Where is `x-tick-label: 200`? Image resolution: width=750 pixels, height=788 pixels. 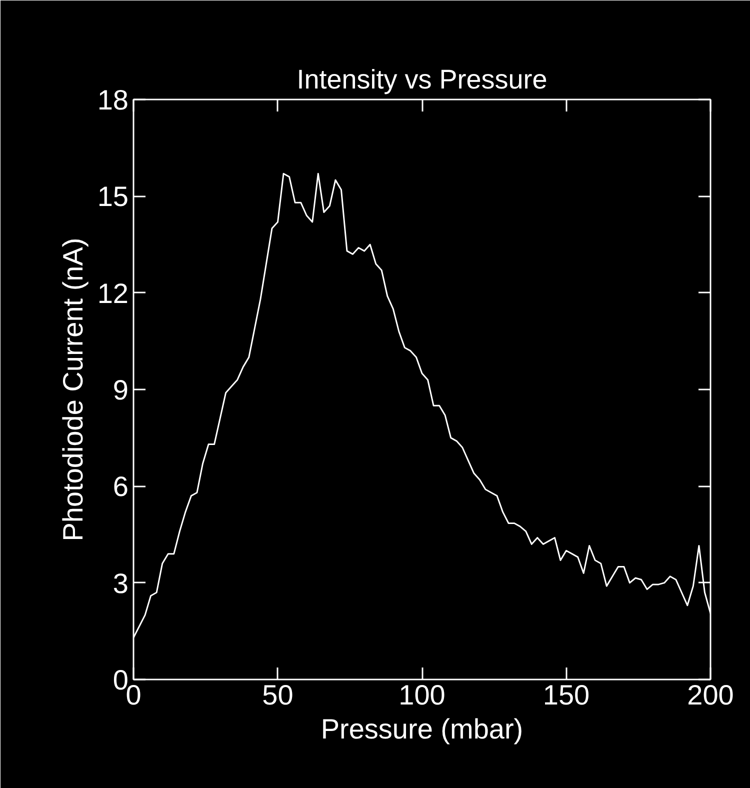 x-tick-label: 200 is located at coordinates (710, 695).